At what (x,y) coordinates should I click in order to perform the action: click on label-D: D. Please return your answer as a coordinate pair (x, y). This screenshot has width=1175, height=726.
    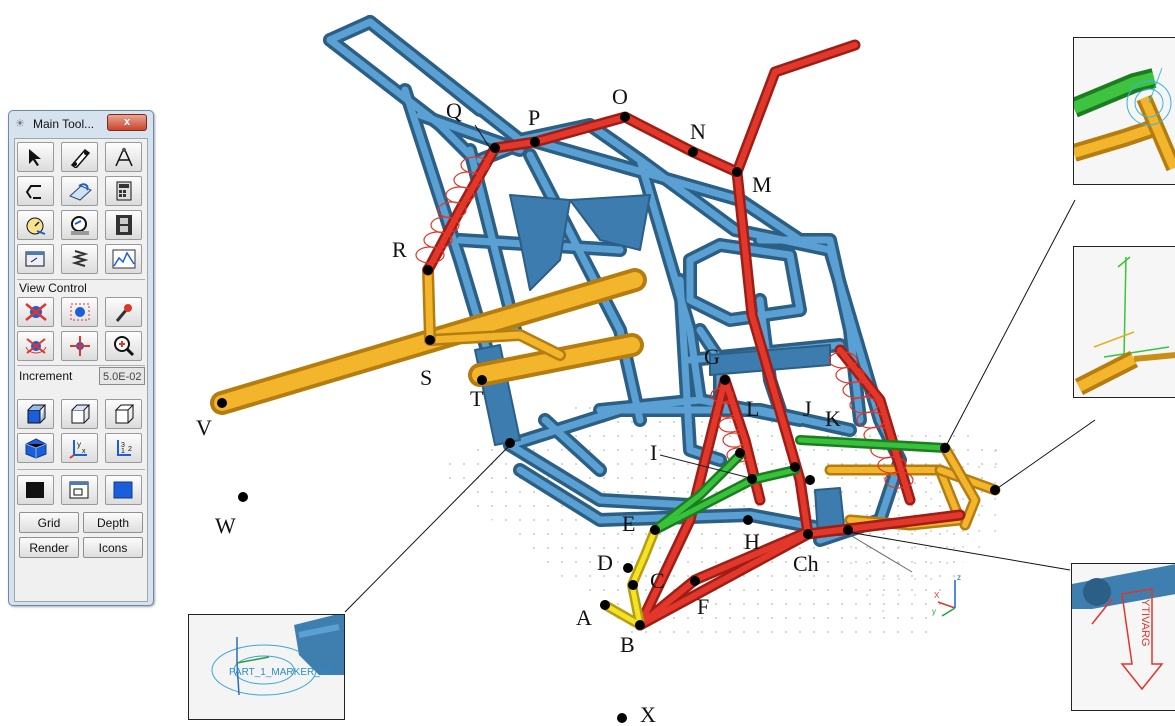
    Looking at the image, I should click on (605, 562).